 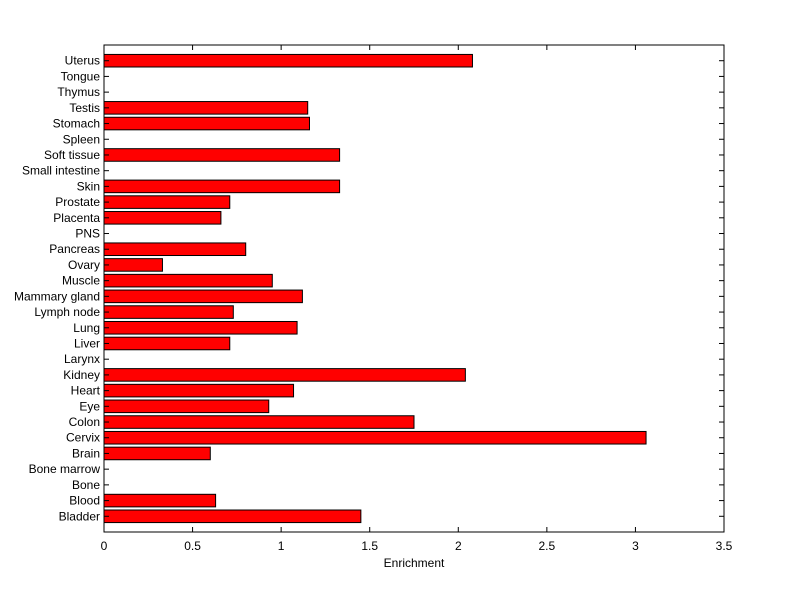 I want to click on x-tick-label: 2, so click(x=458, y=546).